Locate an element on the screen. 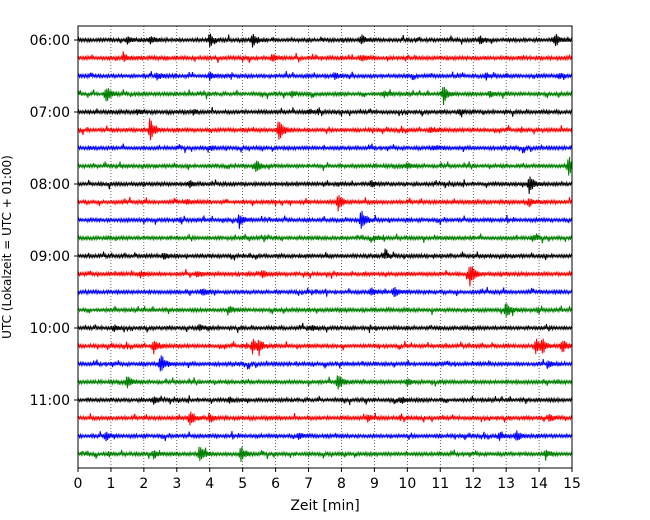 The image size is (650, 520). x-tick-label-8: 8 is located at coordinates (341, 484).